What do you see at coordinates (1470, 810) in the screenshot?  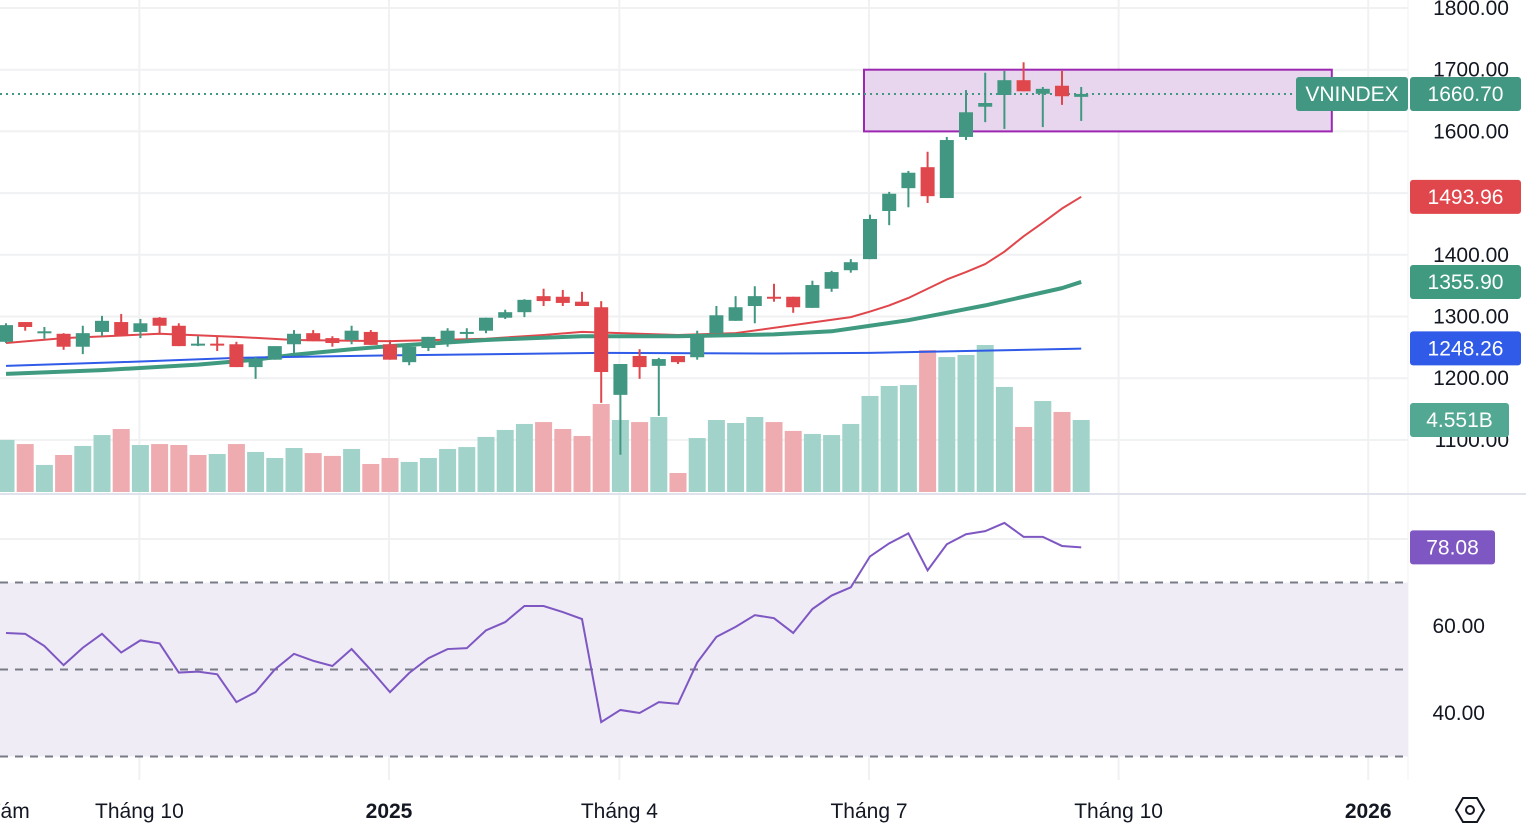 I see `chart-settings-icon` at bounding box center [1470, 810].